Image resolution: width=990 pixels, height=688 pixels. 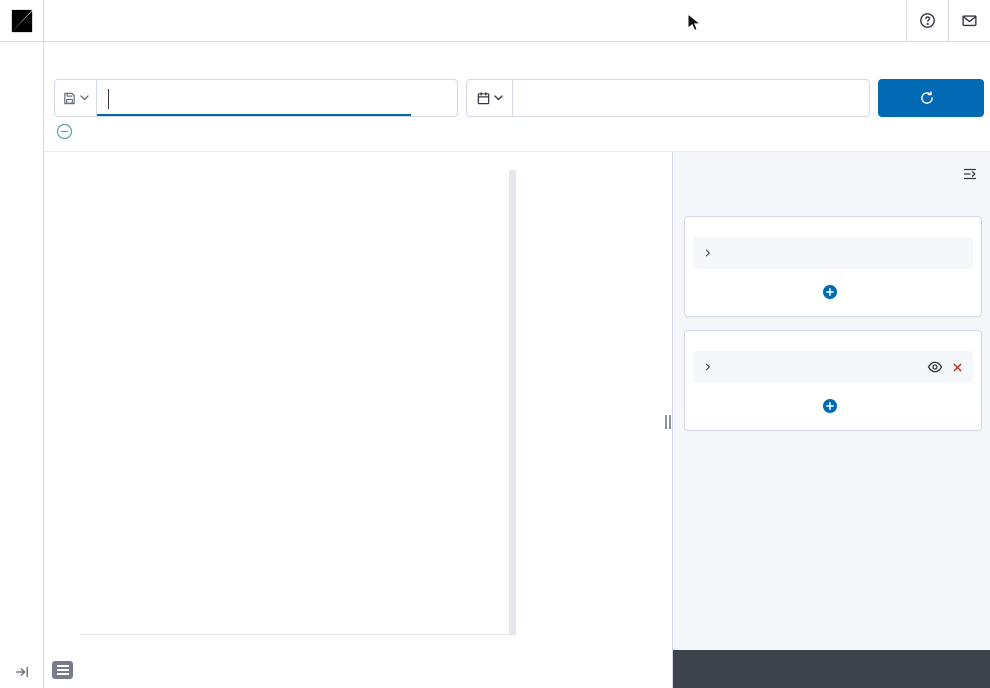 What do you see at coordinates (66, 20) in the screenshot?
I see `space-badge` at bounding box center [66, 20].